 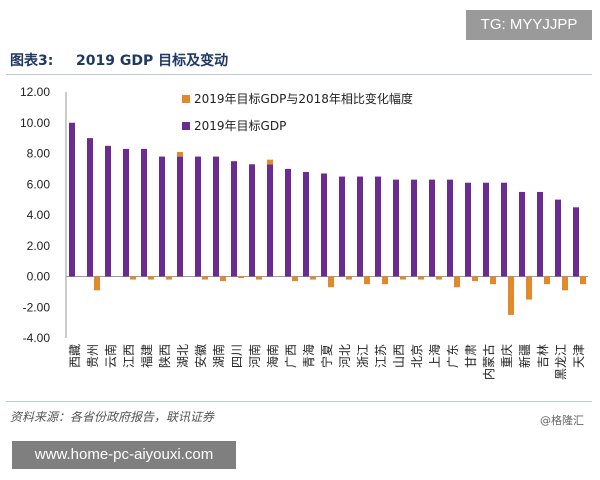 What do you see at coordinates (164, 356) in the screenshot?
I see `x-category-label: 陕西` at bounding box center [164, 356].